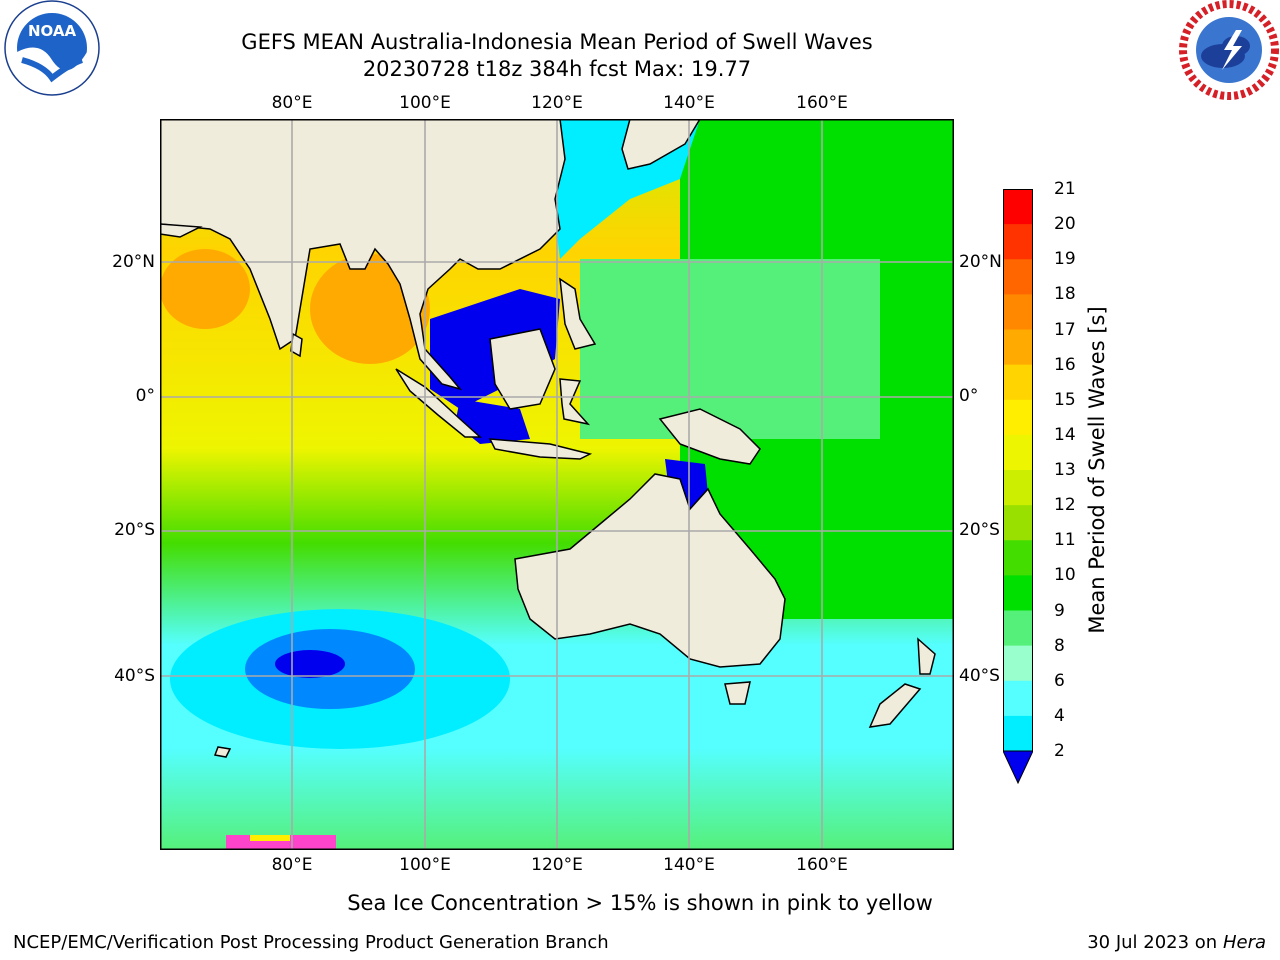 Image resolution: width=1280 pixels, height=960 pixels. What do you see at coordinates (362, 254) in the screenshot?
I see `asia-land` at bounding box center [362, 254].